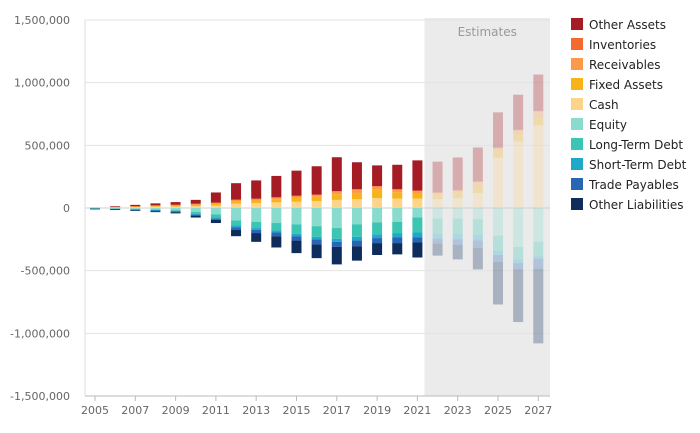 Image resolution: width=700 pixels, height=433 pixels. Describe the element at coordinates (636, 145) in the screenshot. I see `legend-label: Long-Term Debt` at that location.